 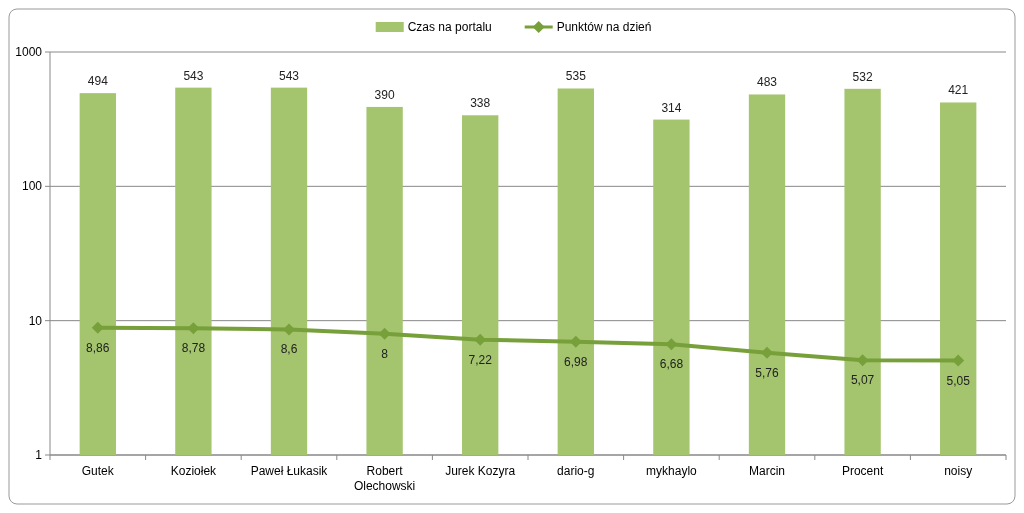 What do you see at coordinates (576, 76) in the screenshot?
I see `data-label: 535` at bounding box center [576, 76].